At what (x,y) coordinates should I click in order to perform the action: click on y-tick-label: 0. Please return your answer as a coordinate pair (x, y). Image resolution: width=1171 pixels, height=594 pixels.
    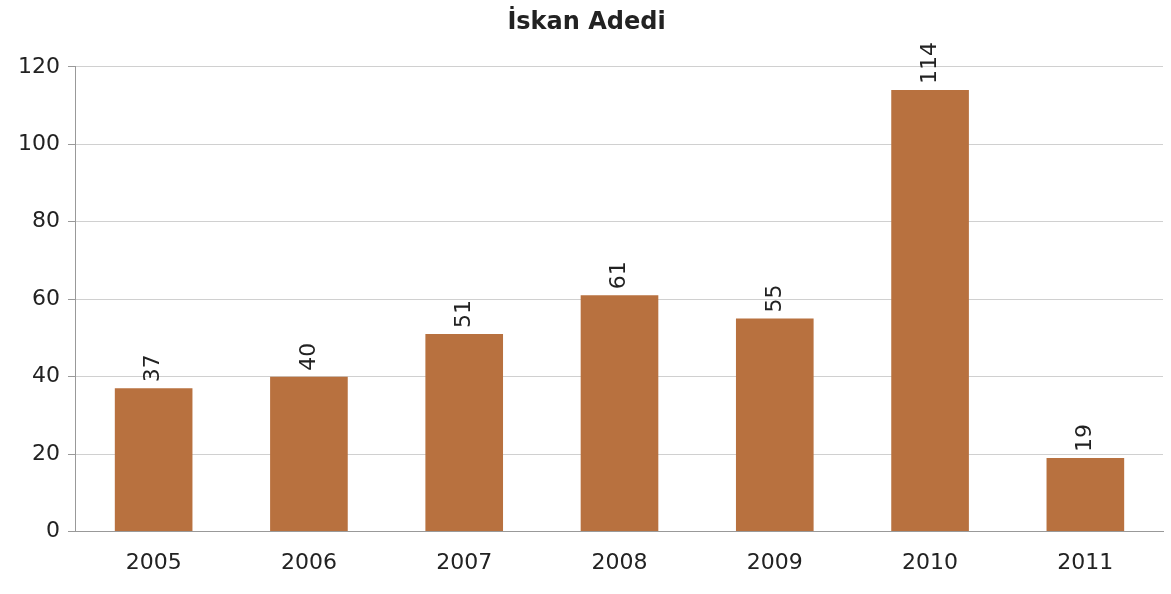
    Looking at the image, I should click on (52, 530).